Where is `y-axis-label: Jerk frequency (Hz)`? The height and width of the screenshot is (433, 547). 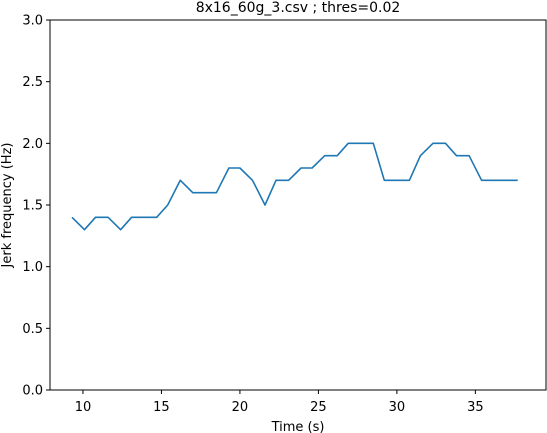
y-axis-label: Jerk frequency (Hz) is located at coordinates (7, 206).